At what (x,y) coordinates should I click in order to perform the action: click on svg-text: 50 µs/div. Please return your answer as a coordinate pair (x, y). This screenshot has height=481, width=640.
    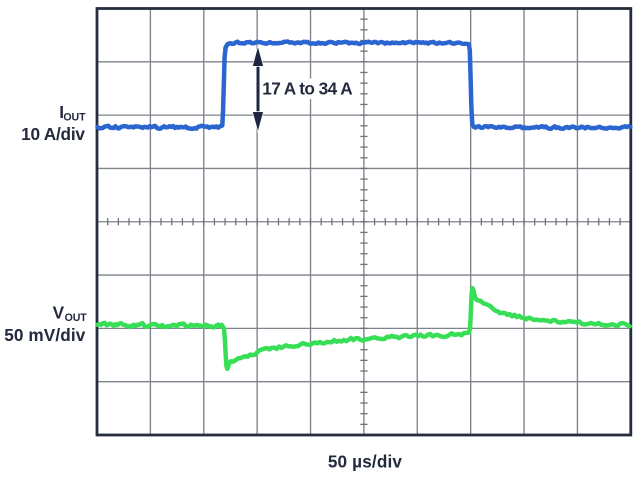
    Looking at the image, I should click on (365, 461).